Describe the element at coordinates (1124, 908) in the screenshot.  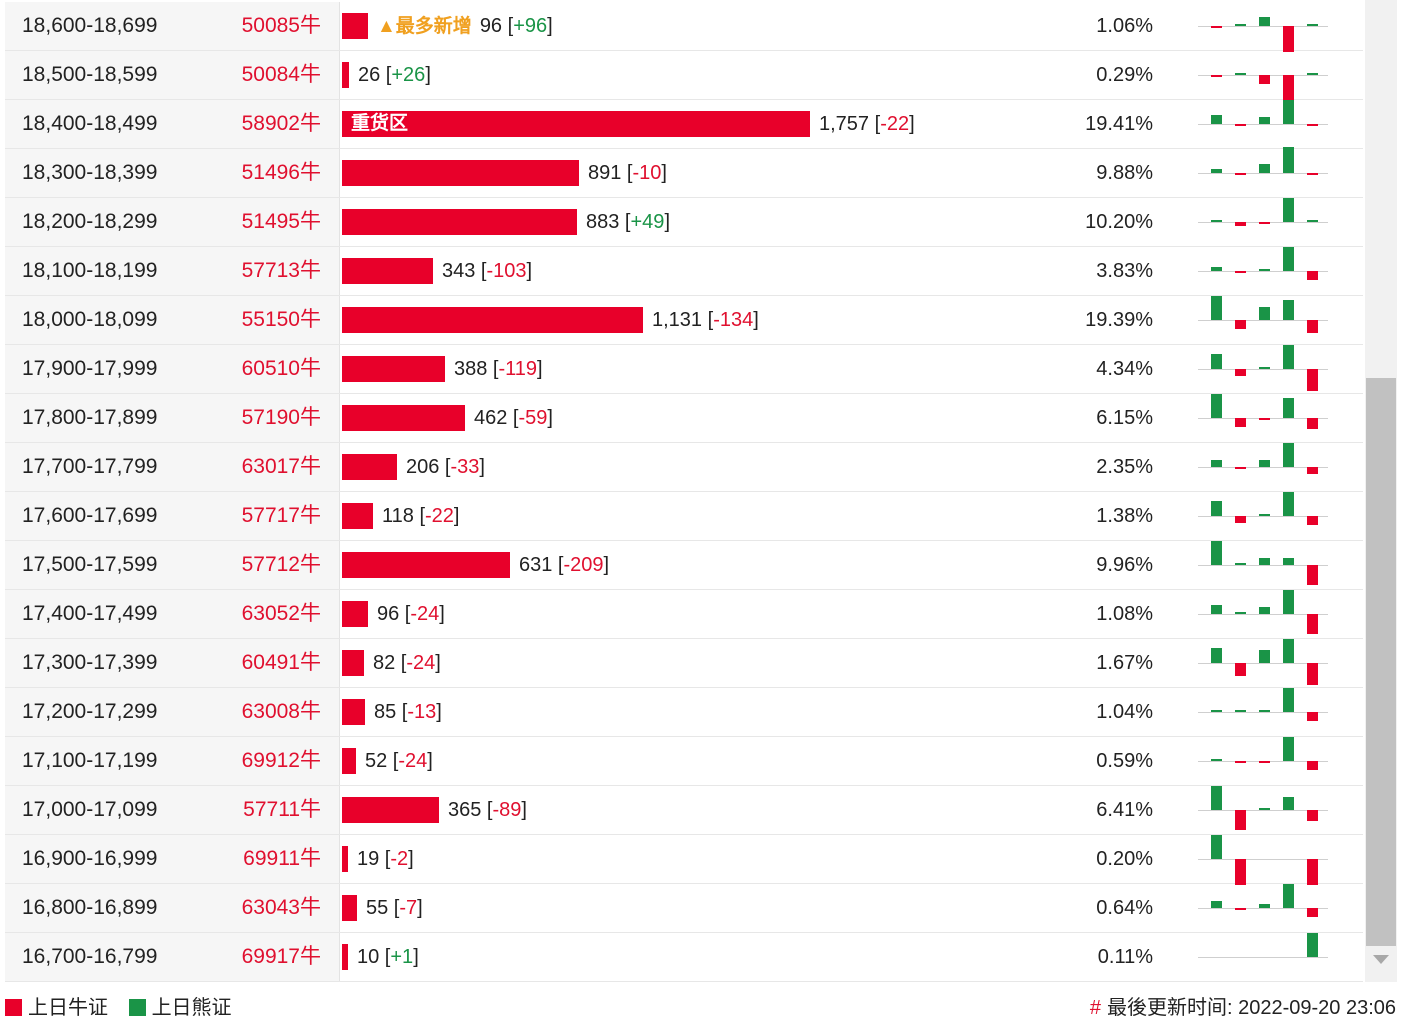
I see `percentage: 0.64%` at that location.